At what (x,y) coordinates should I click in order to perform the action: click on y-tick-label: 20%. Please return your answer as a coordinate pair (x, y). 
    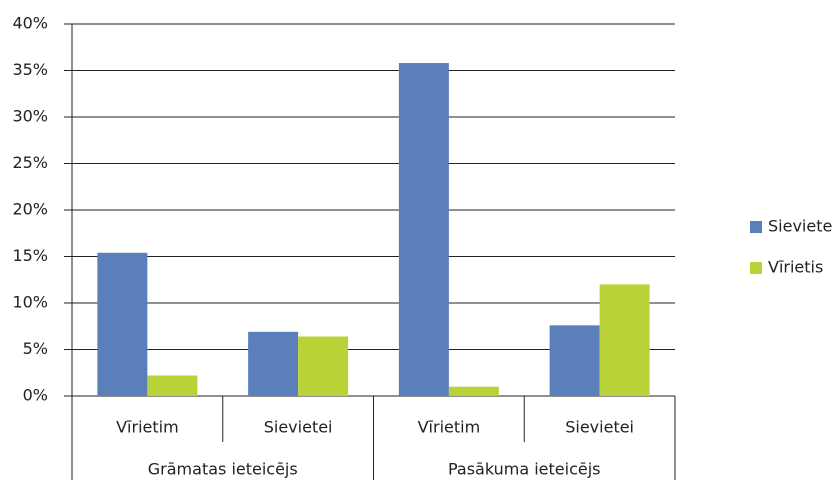
    Looking at the image, I should click on (30, 209).